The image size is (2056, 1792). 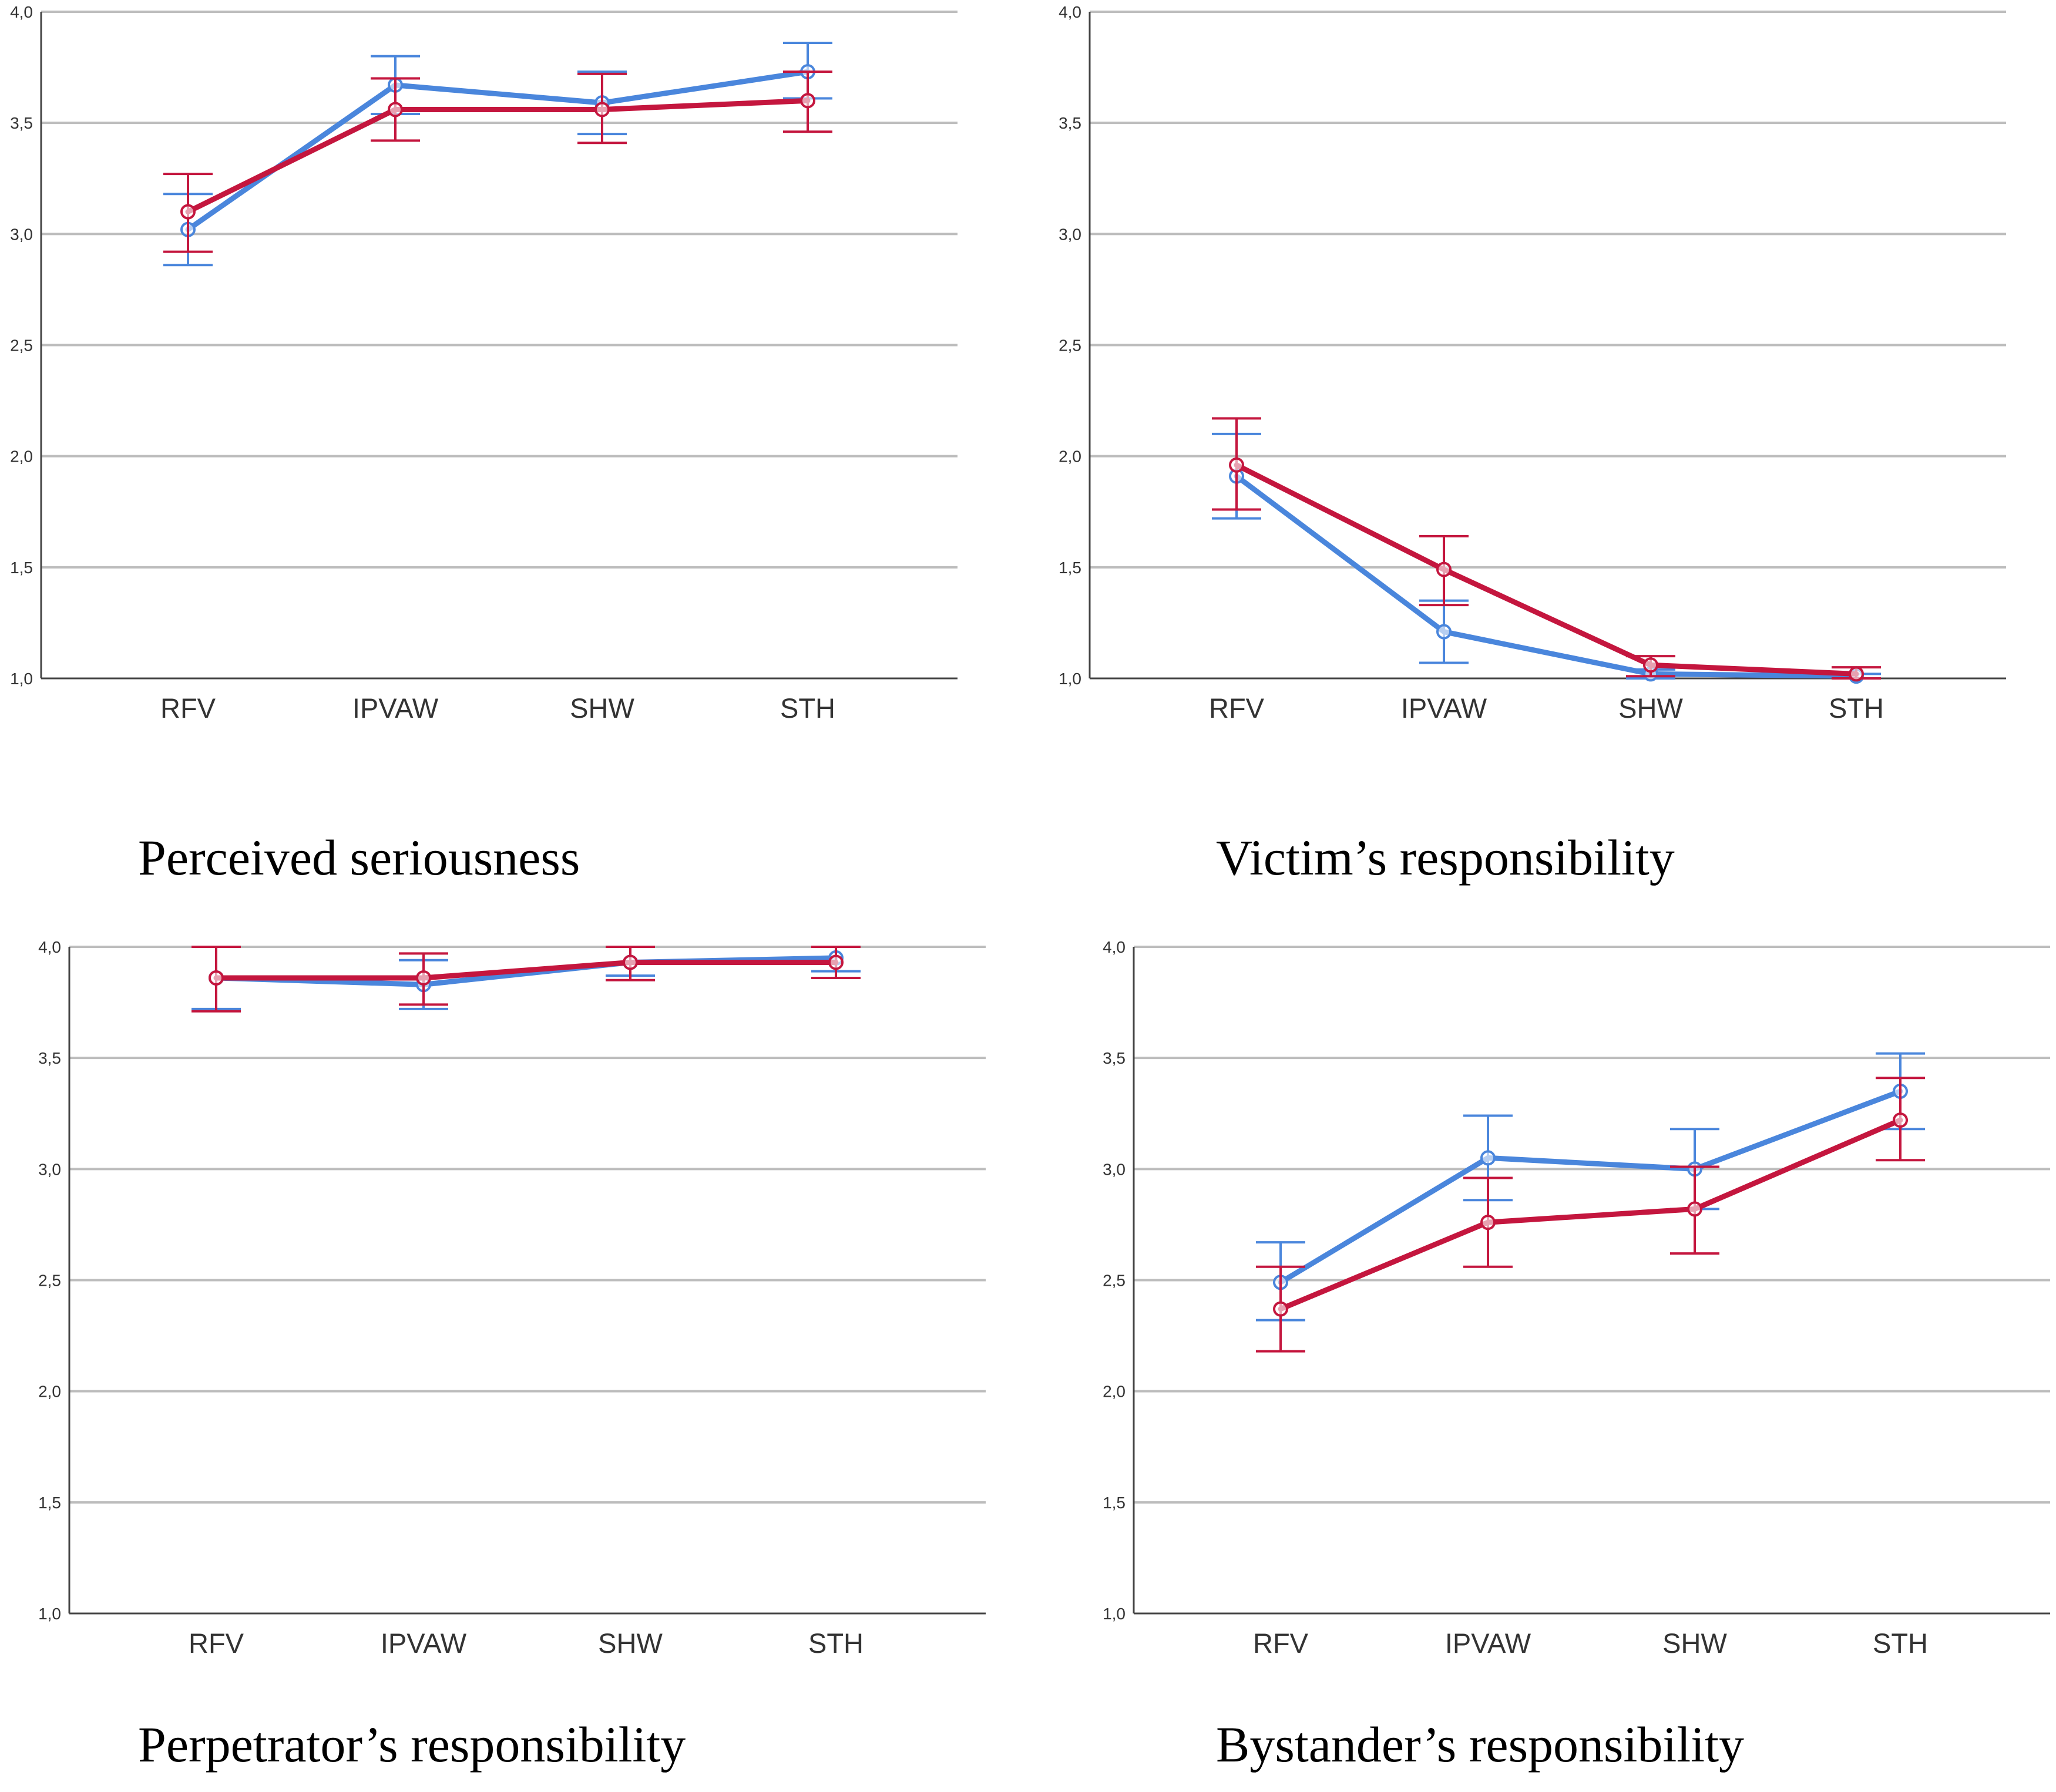 What do you see at coordinates (1445, 857) in the screenshot?
I see `chart-caption: Victim’s responsibility` at bounding box center [1445, 857].